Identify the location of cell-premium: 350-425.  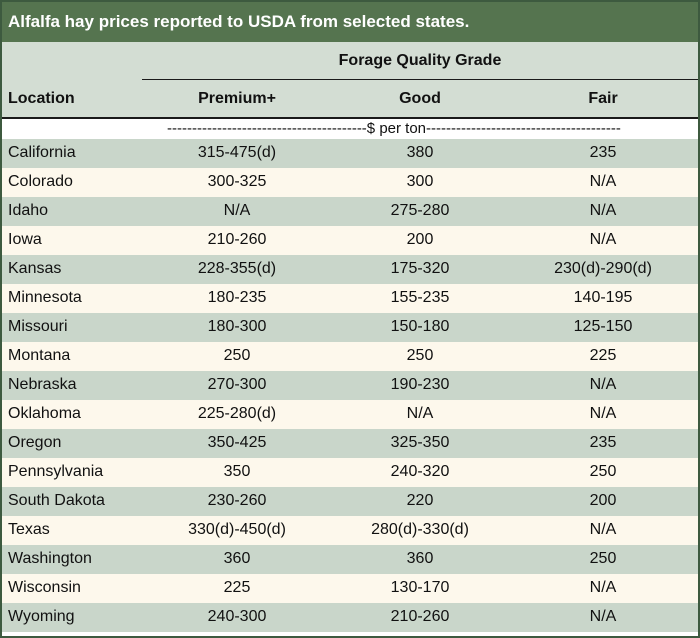
(237, 442).